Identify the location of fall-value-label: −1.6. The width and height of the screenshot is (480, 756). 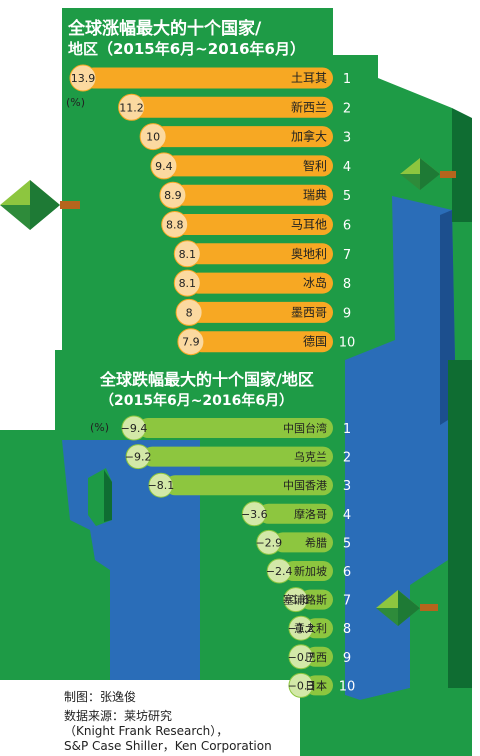
(295, 600).